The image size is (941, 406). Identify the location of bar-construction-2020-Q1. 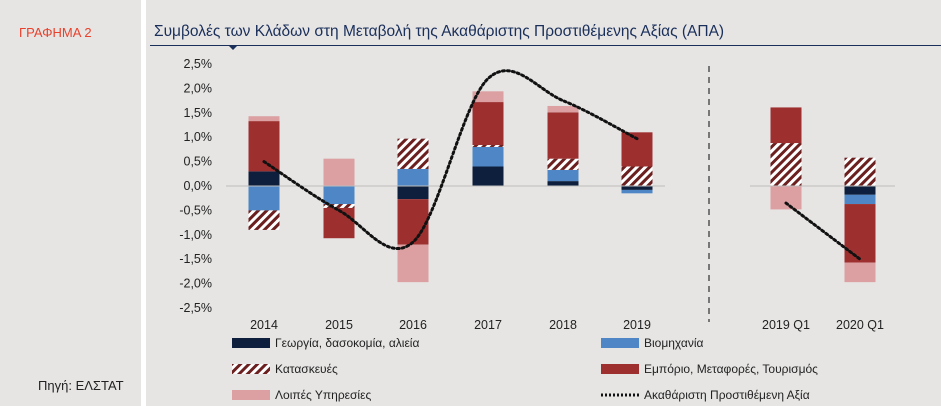
(860, 171).